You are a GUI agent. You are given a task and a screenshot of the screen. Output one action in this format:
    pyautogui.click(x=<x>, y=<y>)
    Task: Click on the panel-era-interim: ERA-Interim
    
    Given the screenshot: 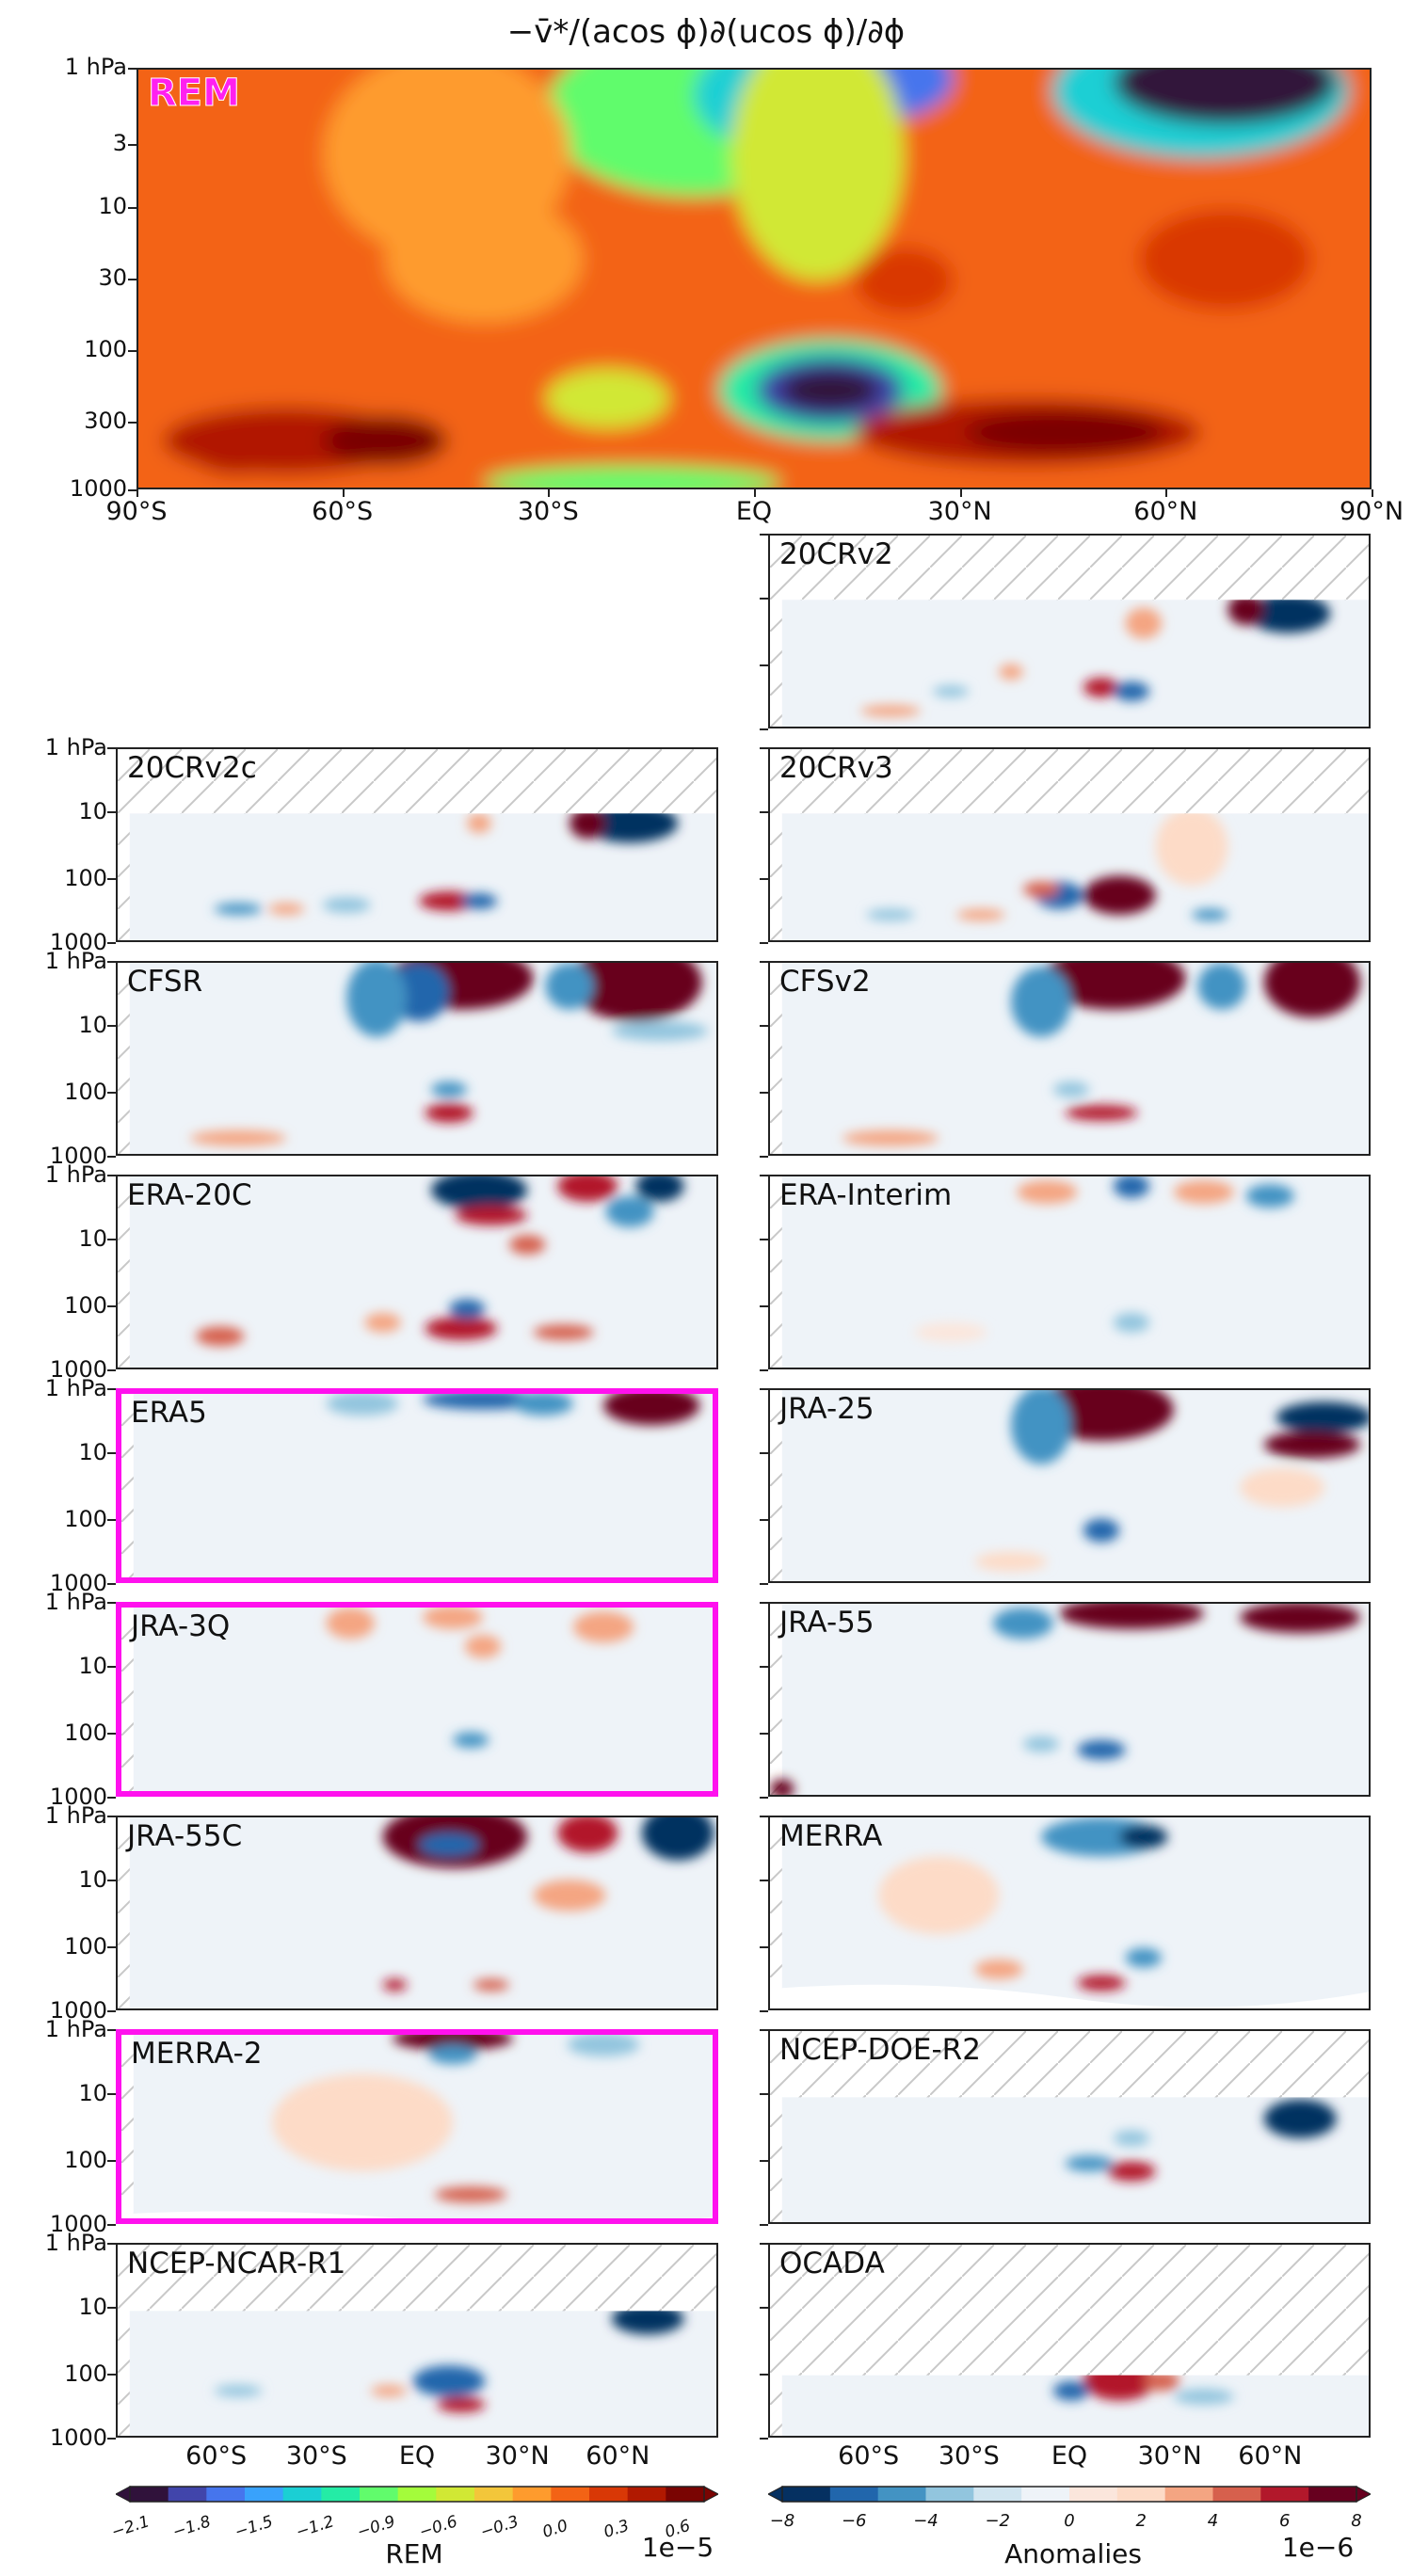 What is the action you would take?
    pyautogui.click(x=1069, y=1272)
    